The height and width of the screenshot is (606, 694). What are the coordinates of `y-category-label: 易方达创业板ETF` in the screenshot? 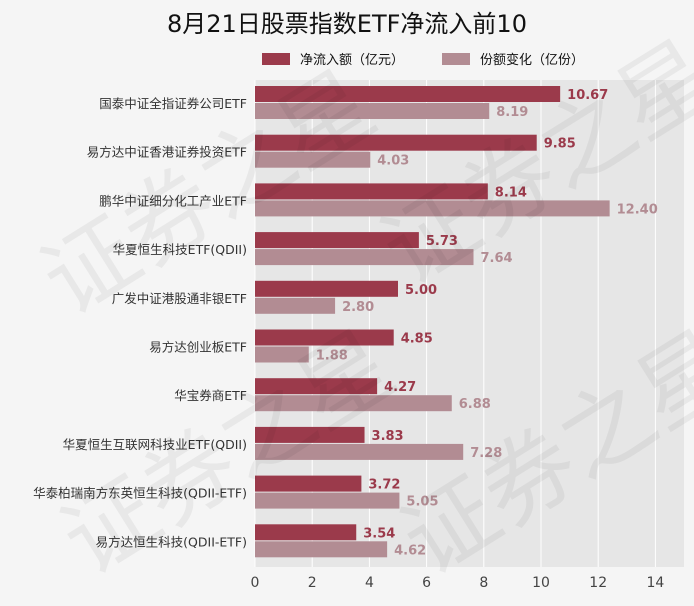 It's located at (198, 347).